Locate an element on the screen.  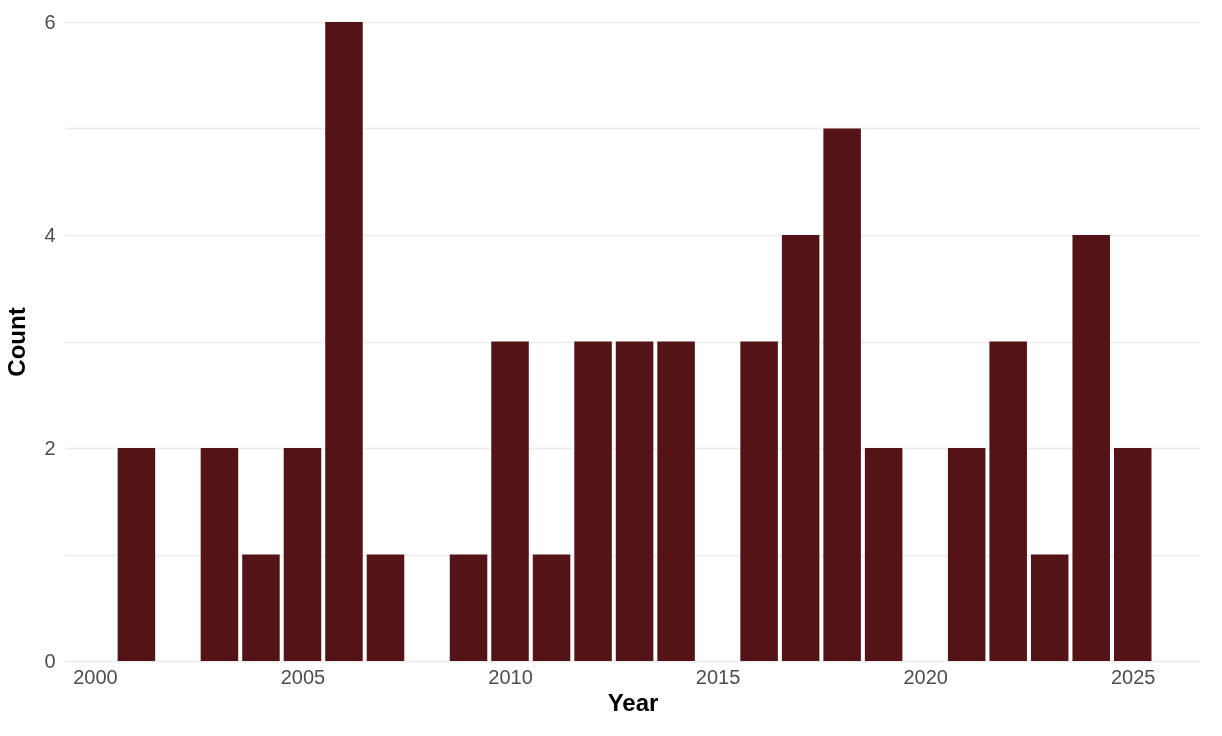
y-axis-title: Count is located at coordinates (17, 342).